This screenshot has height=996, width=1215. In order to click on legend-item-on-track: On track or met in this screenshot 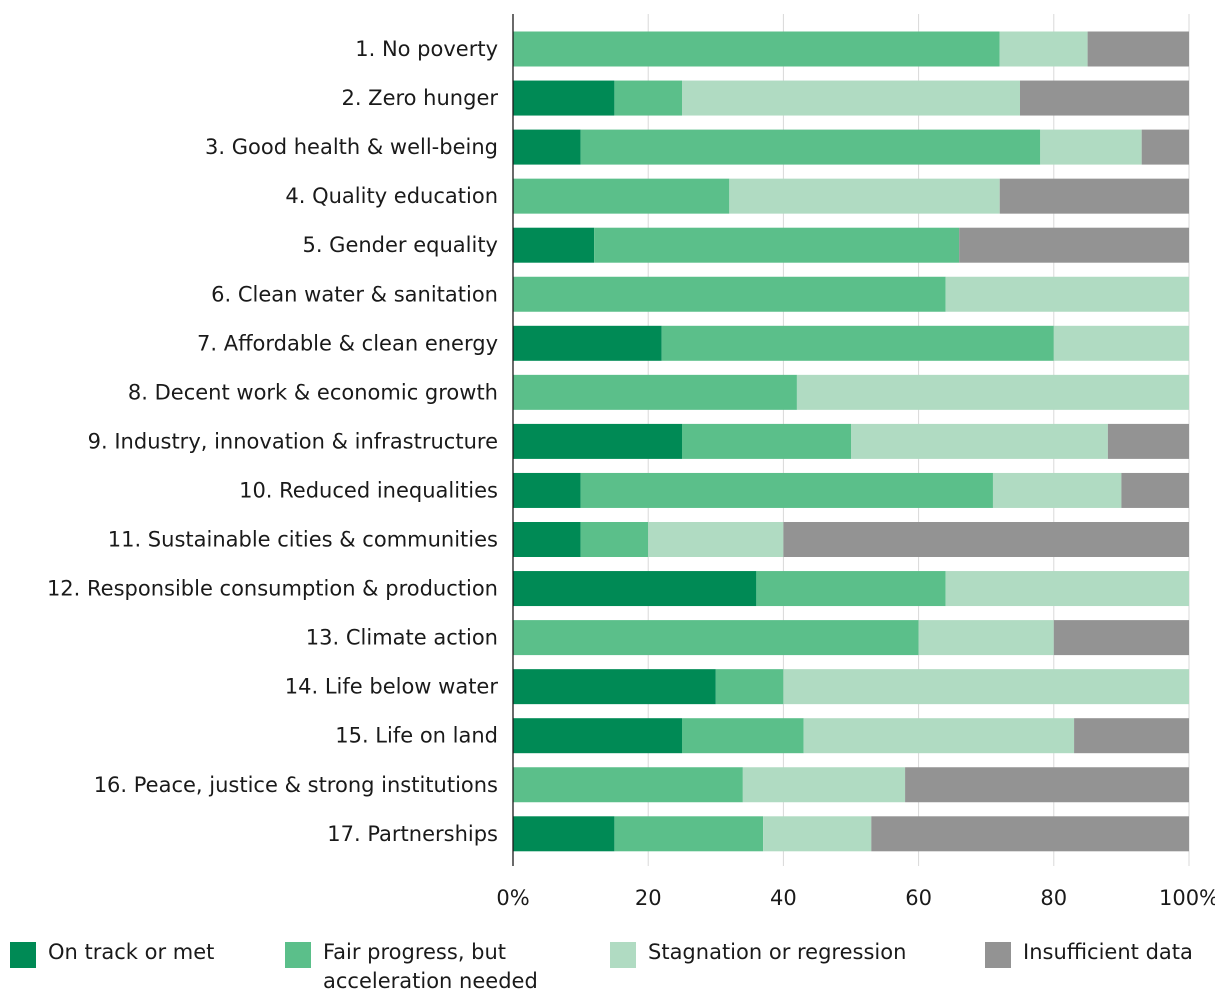, I will do `click(112, 953)`.